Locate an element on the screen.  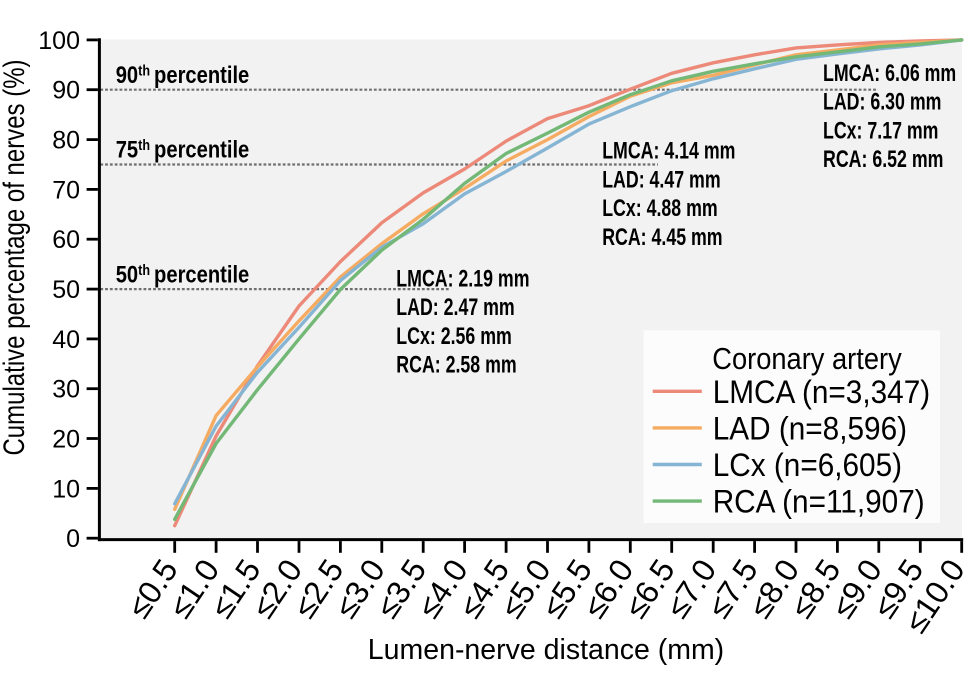
svg-text: LMCA: 6.06 mm is located at coordinates (889, 74).